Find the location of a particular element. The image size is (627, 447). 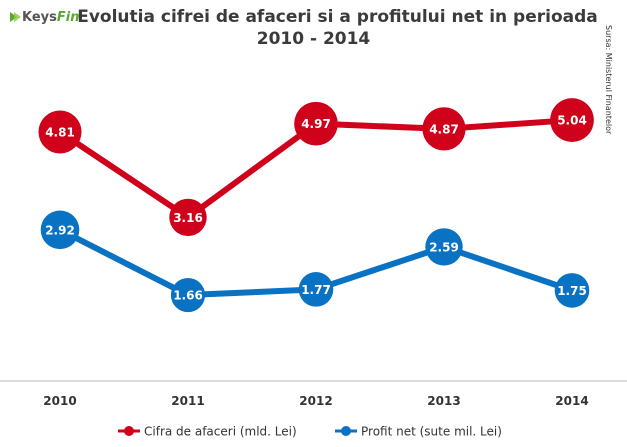

data-label-1-2014: 5.04 is located at coordinates (572, 121).